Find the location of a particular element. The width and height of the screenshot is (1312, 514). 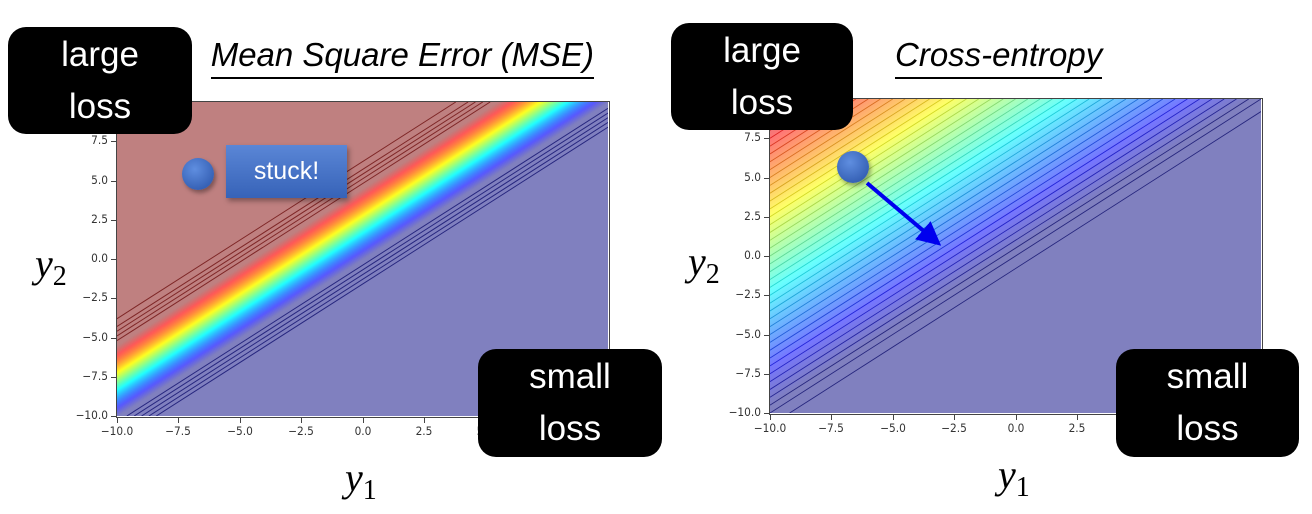

cross-entropy-point-marker is located at coordinates (853, 167).